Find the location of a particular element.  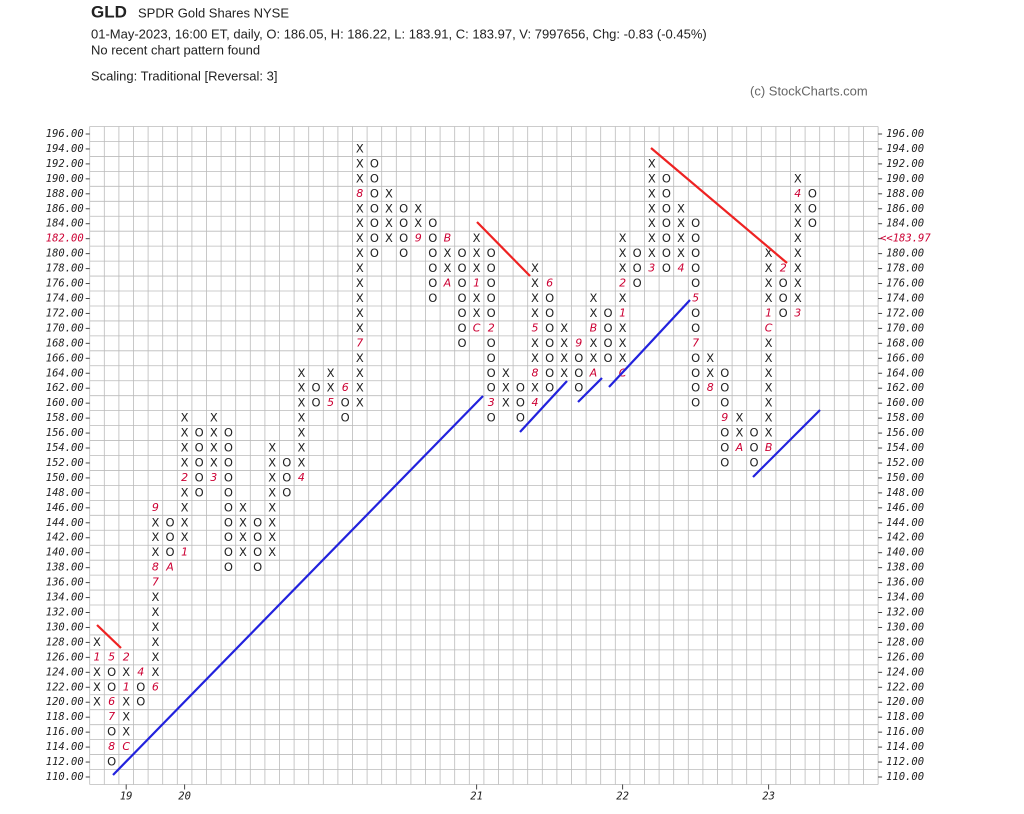

y-tick-label: 156.00 is located at coordinates (905, 433).